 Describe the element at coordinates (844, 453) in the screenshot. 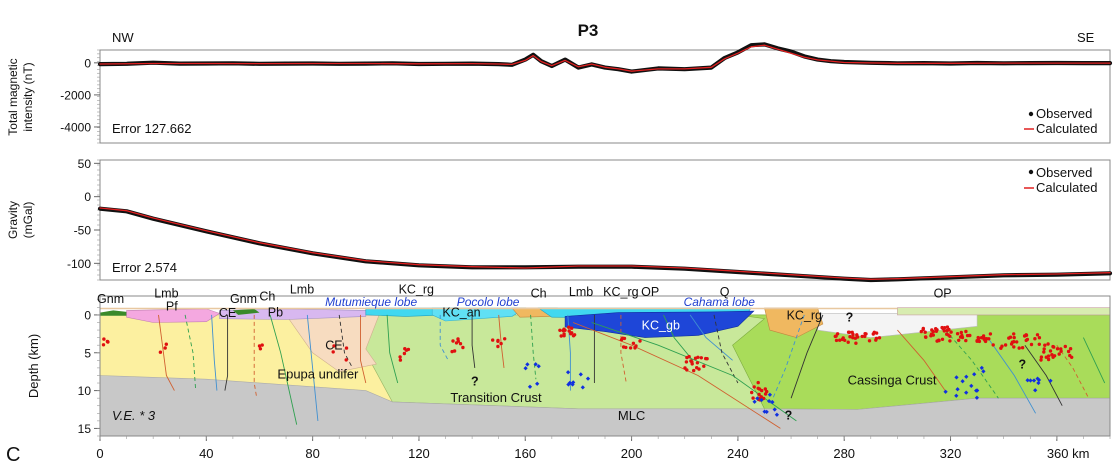

I see `model-xtick-label: 280` at that location.